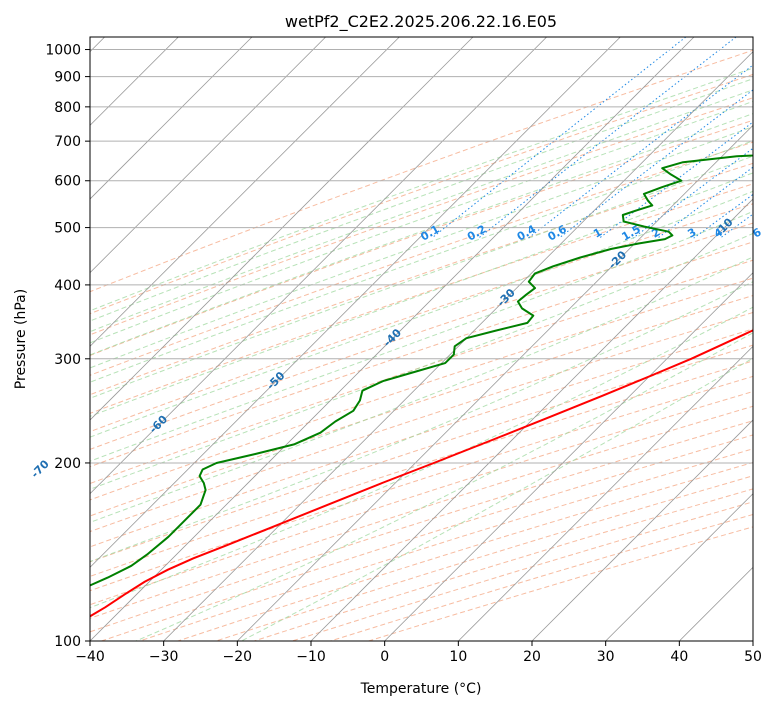 The width and height of the screenshot is (775, 708). What do you see at coordinates (679, 657) in the screenshot?
I see `x-tick-label: 40` at bounding box center [679, 657].